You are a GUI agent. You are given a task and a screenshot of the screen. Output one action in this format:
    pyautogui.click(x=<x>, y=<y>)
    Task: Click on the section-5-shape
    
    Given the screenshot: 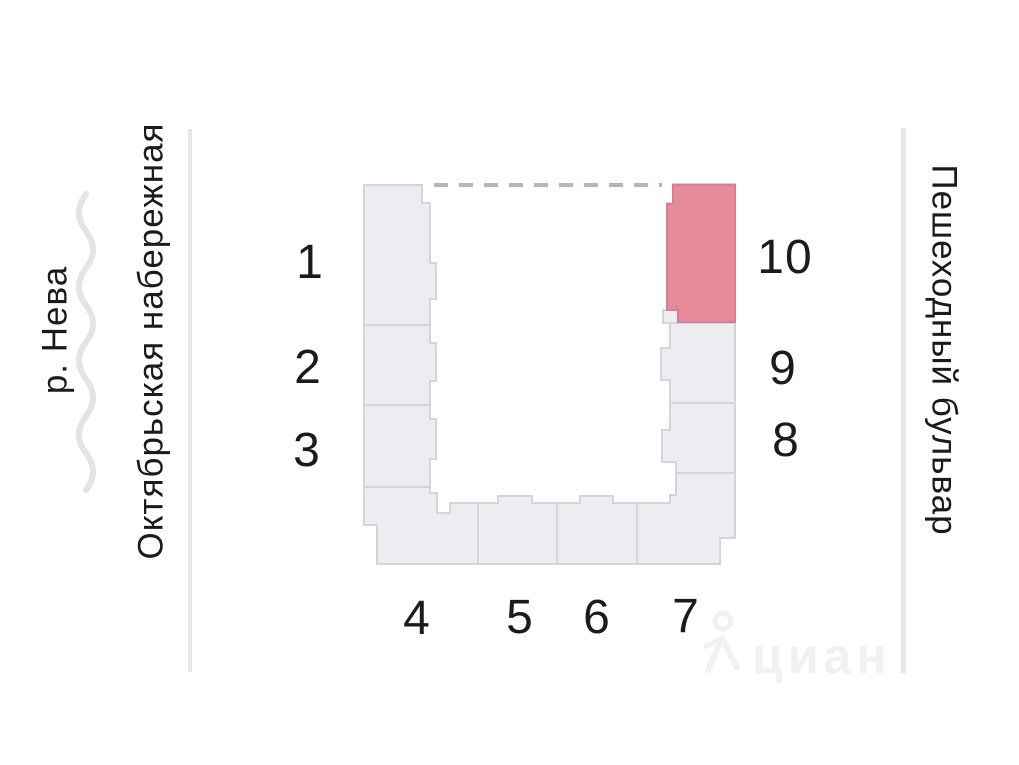 What is the action you would take?
    pyautogui.click(x=517, y=533)
    